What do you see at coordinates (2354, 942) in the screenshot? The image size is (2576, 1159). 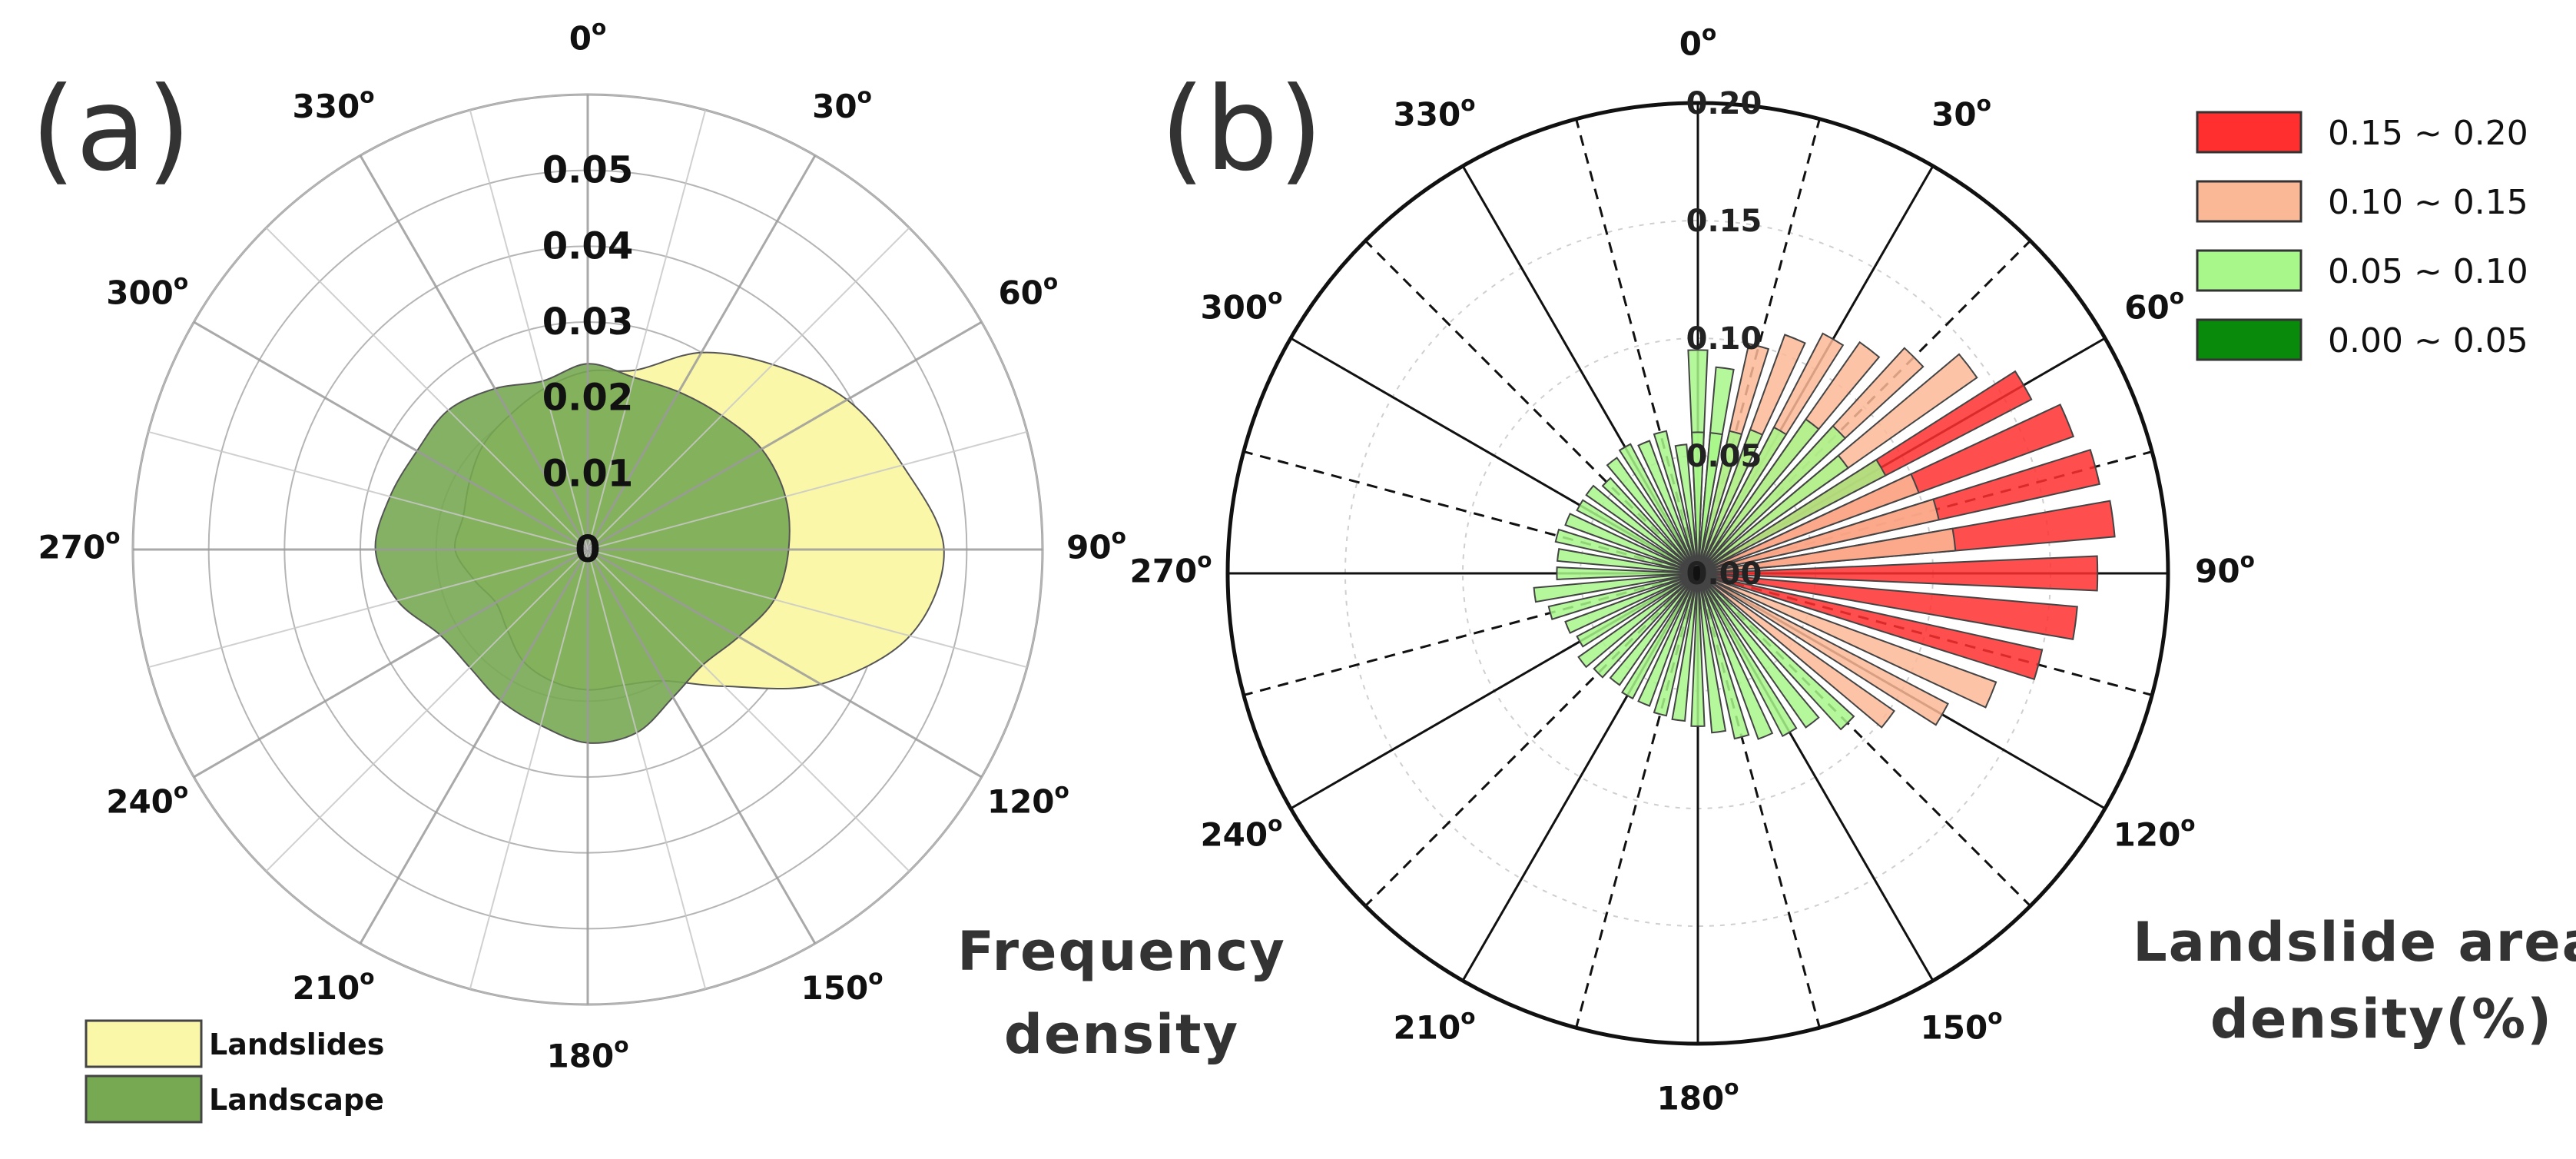 I see `panel-b-axis-title-line1: Landslide area` at bounding box center [2354, 942].